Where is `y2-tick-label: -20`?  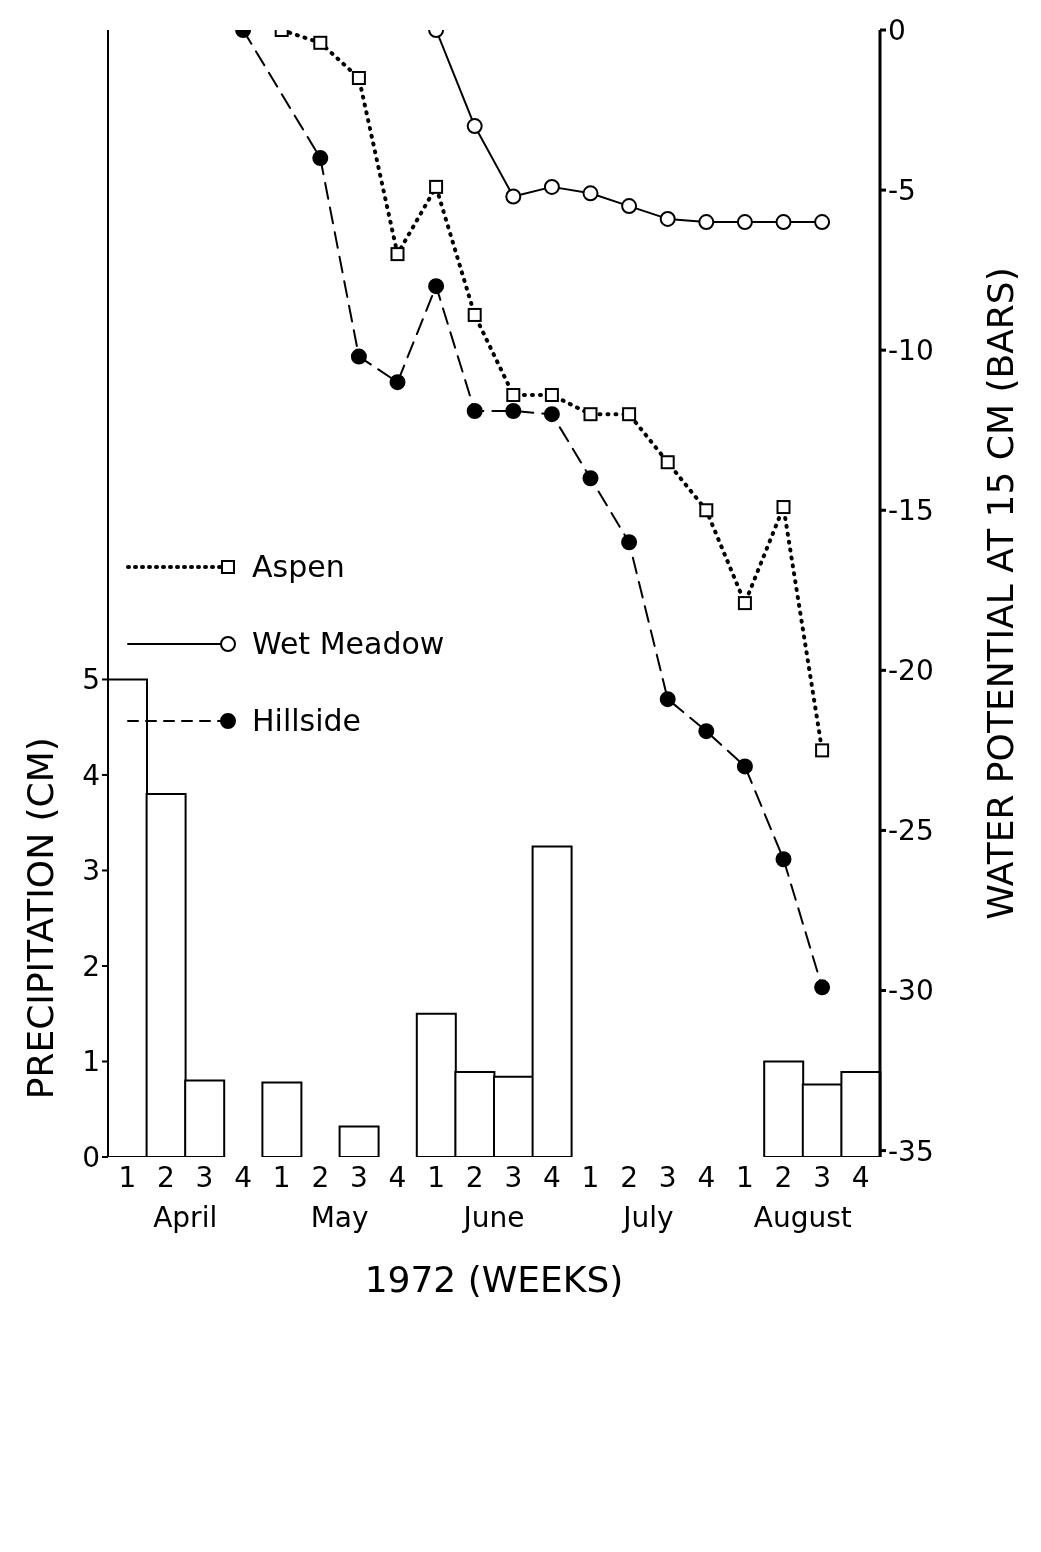
y2-tick-label: -20 is located at coordinates (911, 671).